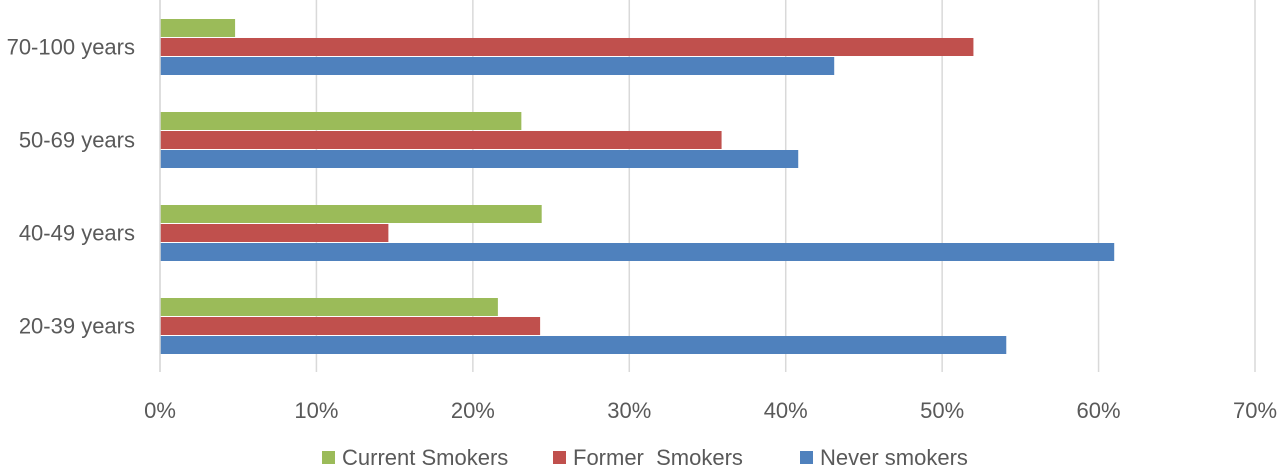  What do you see at coordinates (473, 410) in the screenshot?
I see `x-tick-label: 20%` at bounding box center [473, 410].